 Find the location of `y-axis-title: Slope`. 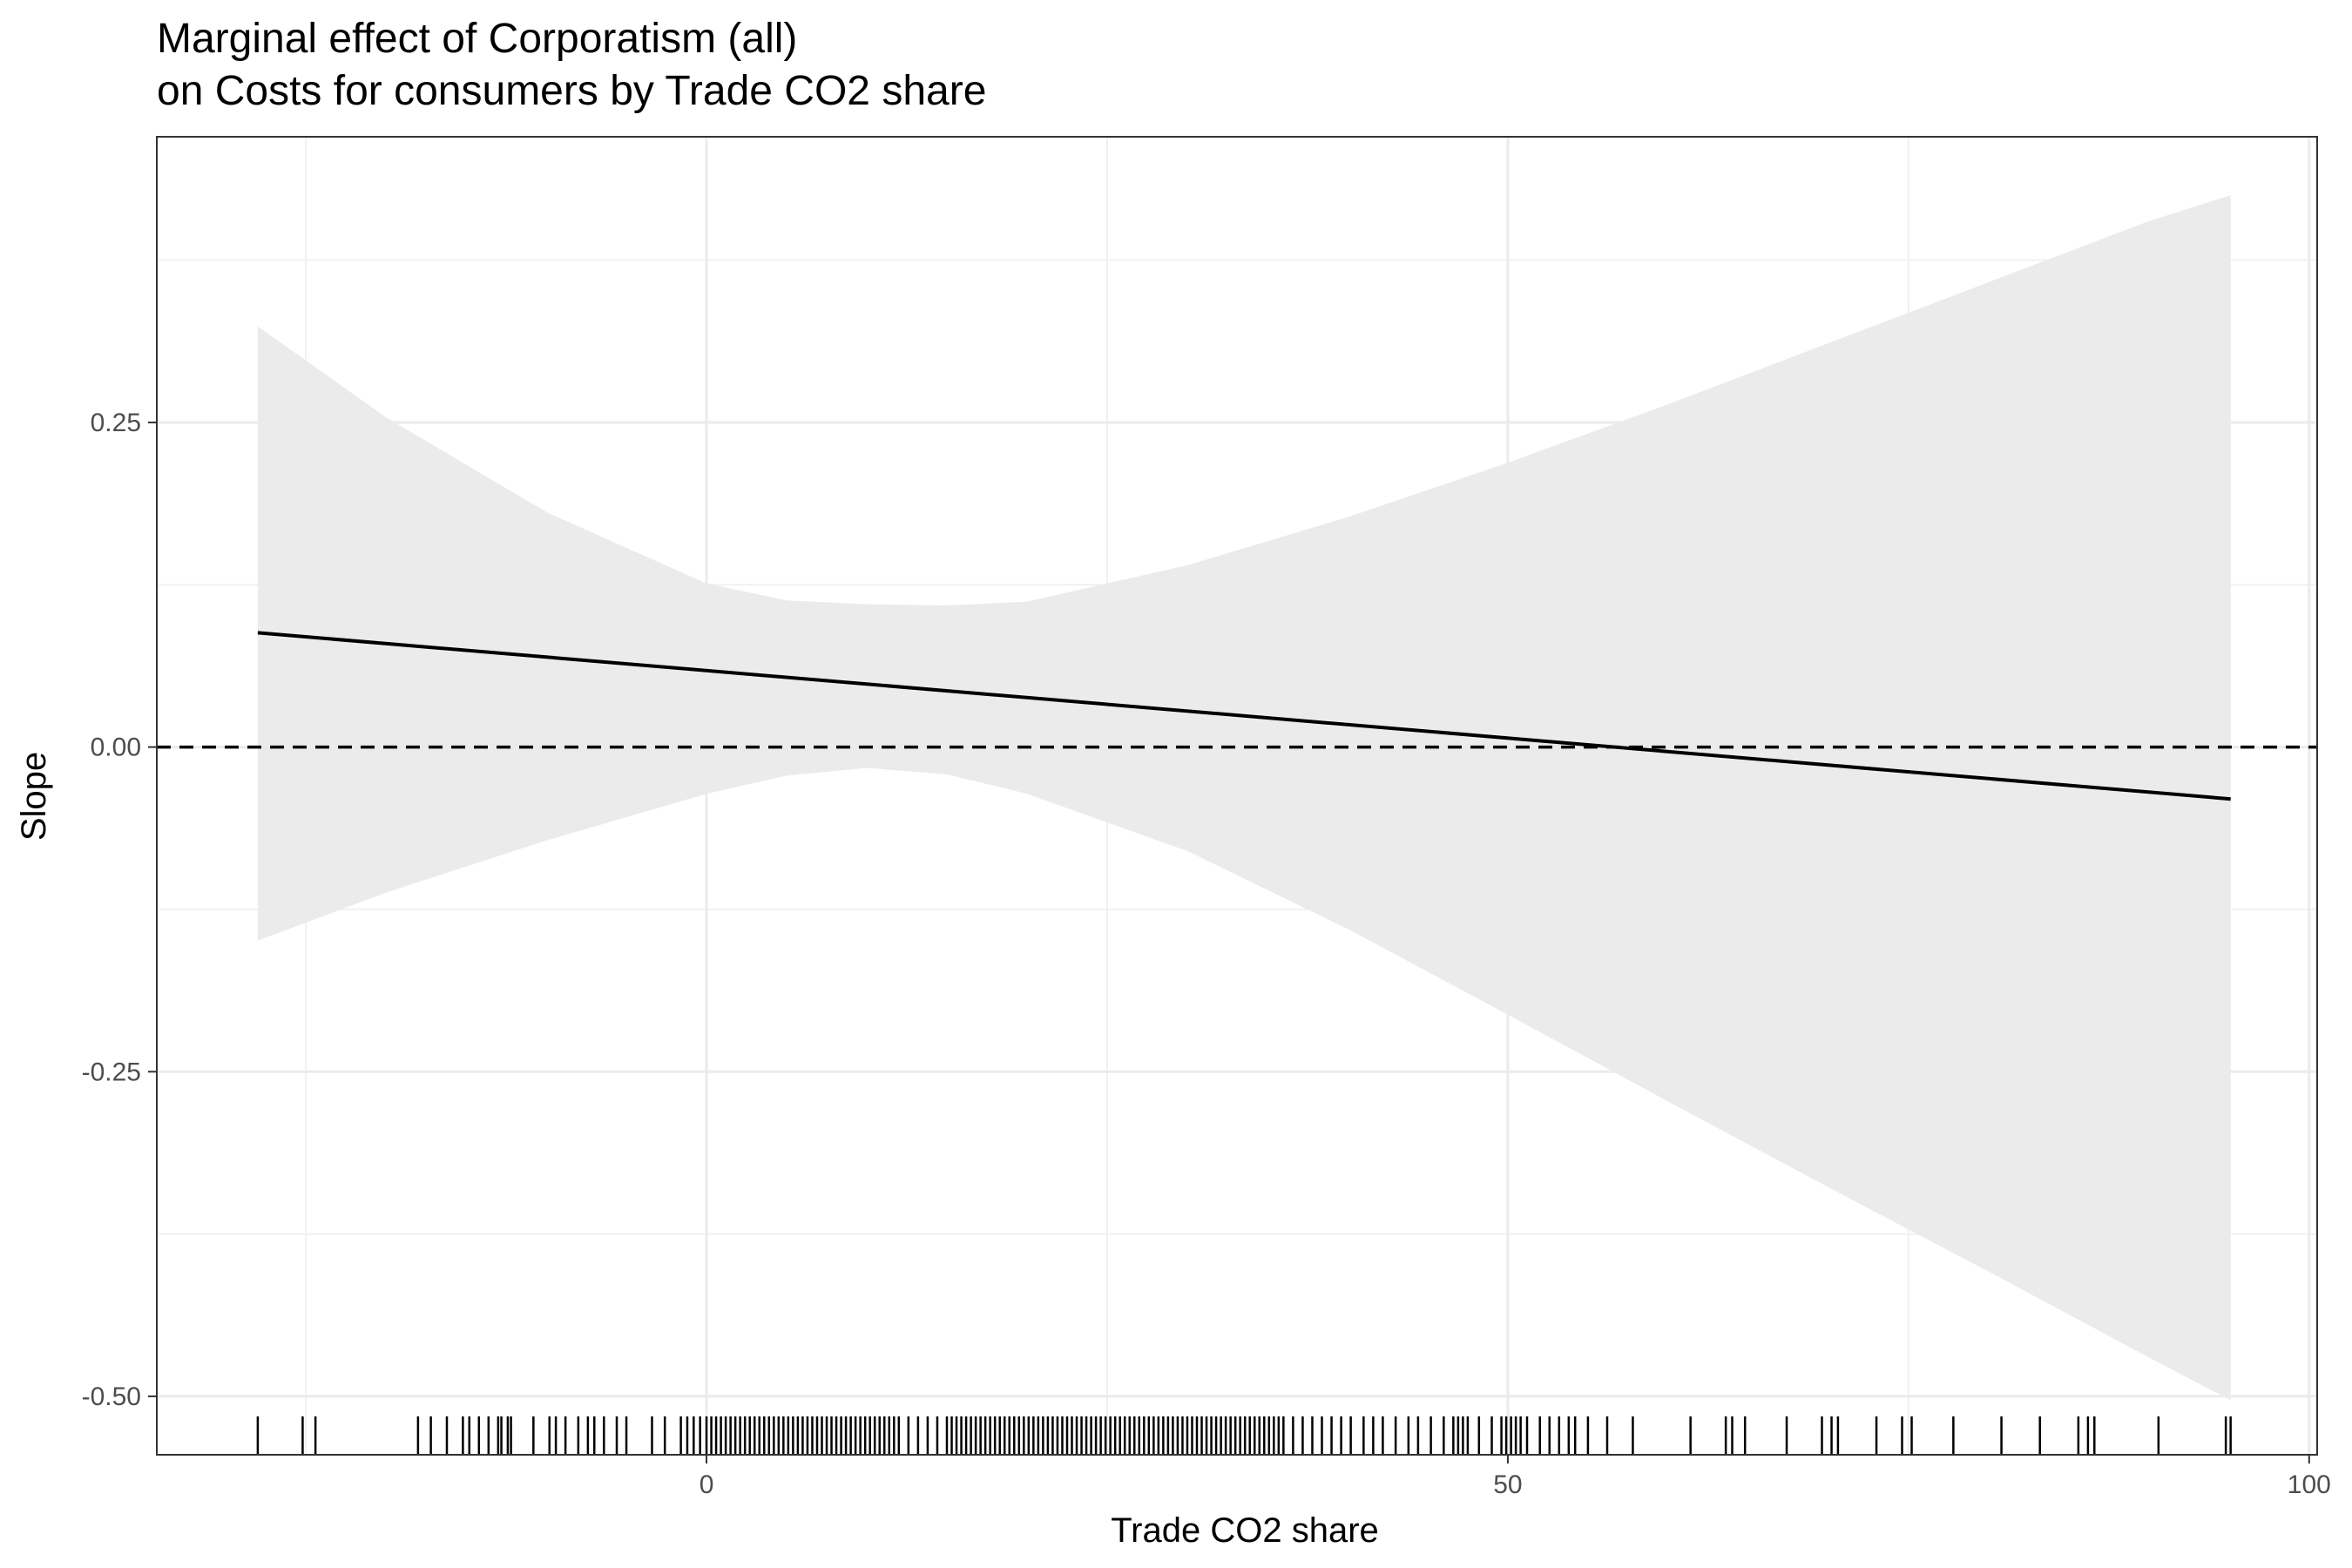

y-axis-title: Slope is located at coordinates (34, 796).